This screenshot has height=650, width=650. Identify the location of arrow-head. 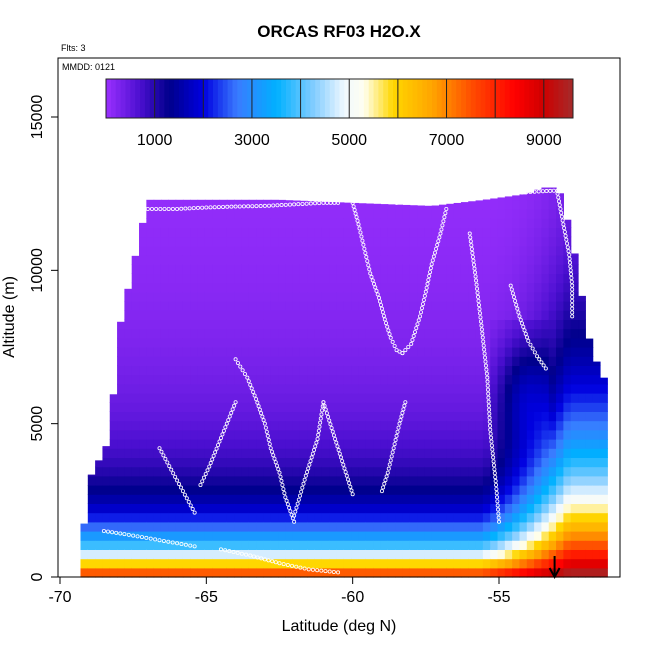
(554, 573).